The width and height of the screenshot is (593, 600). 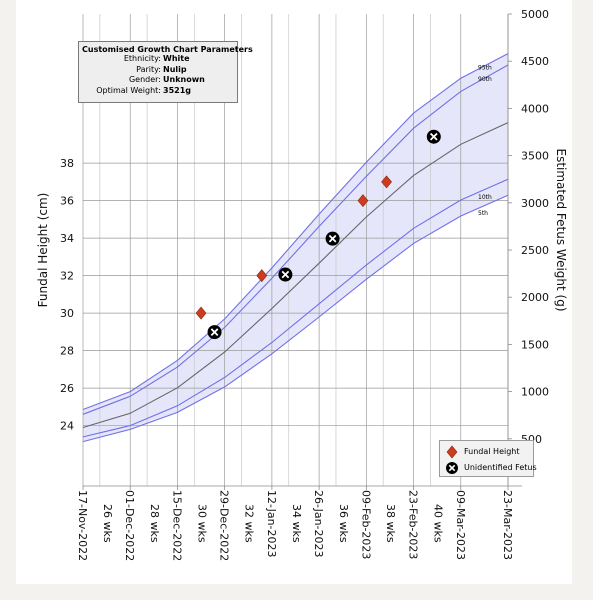 I want to click on y-right-tick-label: 3000, so click(x=535, y=203).